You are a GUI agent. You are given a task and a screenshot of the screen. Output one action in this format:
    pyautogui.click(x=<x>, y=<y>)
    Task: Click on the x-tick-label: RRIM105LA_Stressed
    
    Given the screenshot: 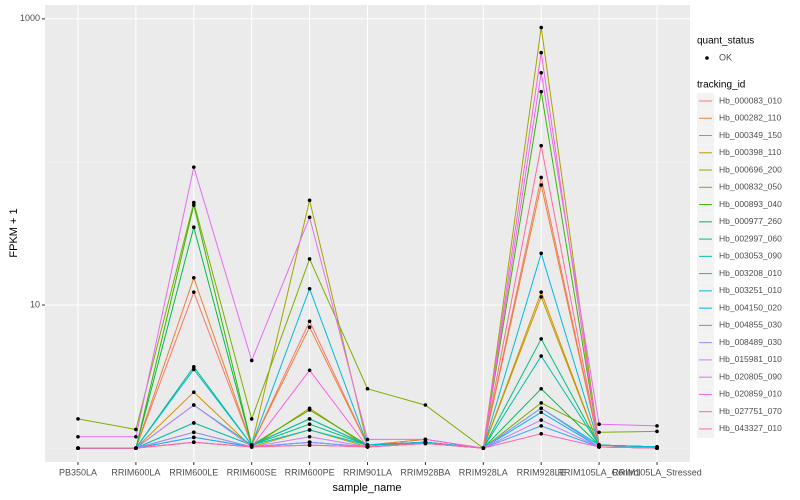 What is the action you would take?
    pyautogui.click(x=657, y=472)
    